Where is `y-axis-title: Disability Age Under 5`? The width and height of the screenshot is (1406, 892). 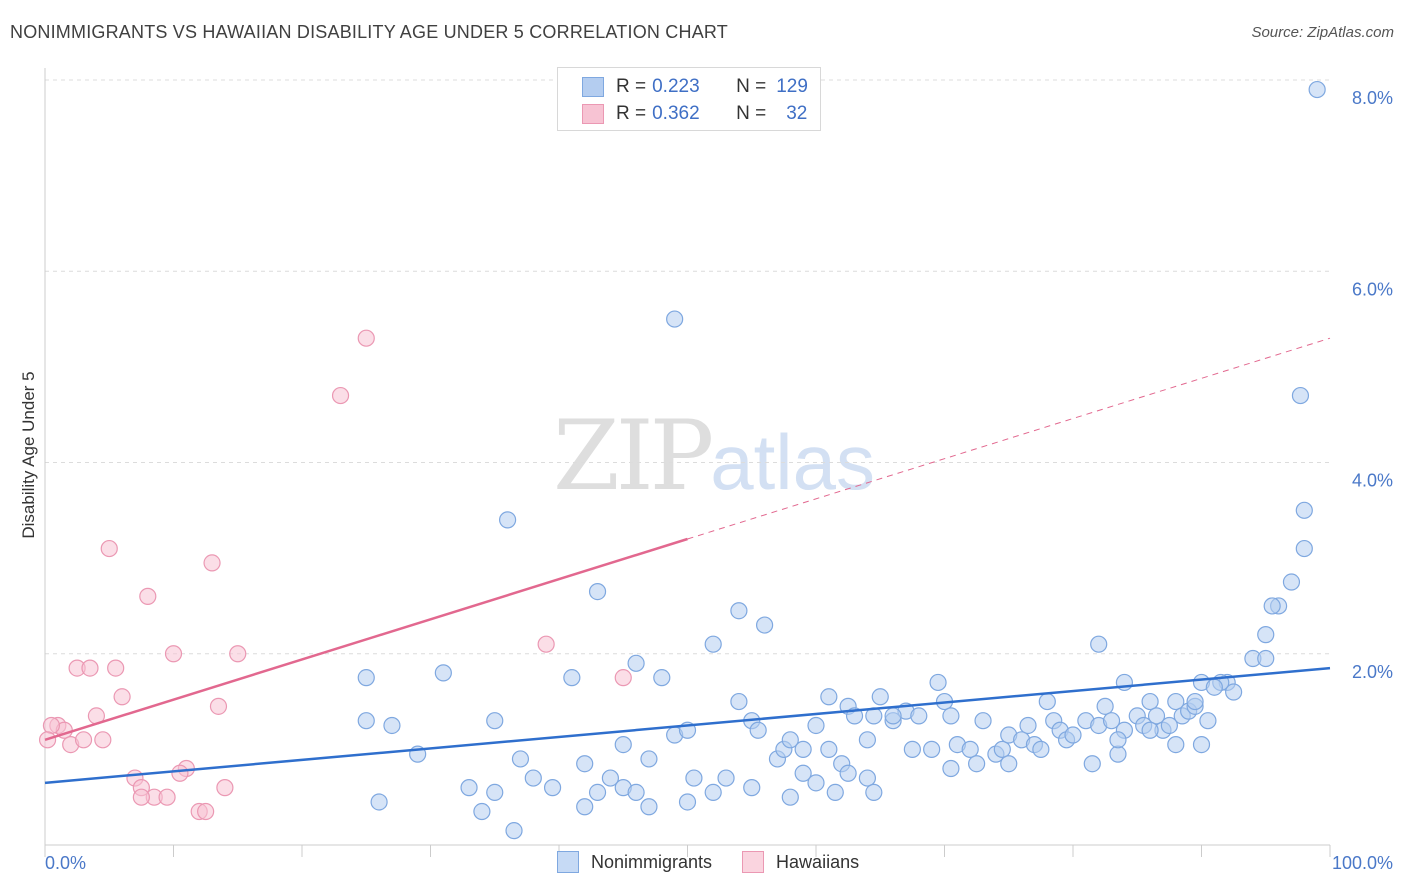 y-axis-title: Disability Age Under 5 is located at coordinates (28, 454).